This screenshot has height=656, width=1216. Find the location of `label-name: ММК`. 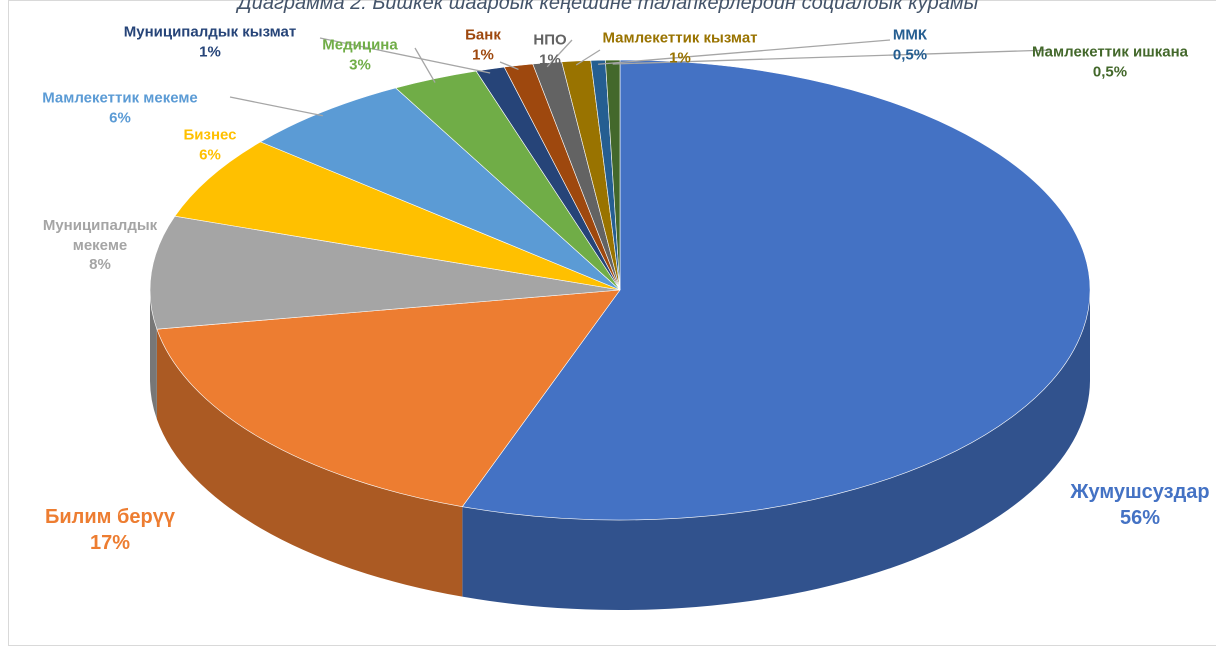

label-name: ММК is located at coordinates (910, 35).